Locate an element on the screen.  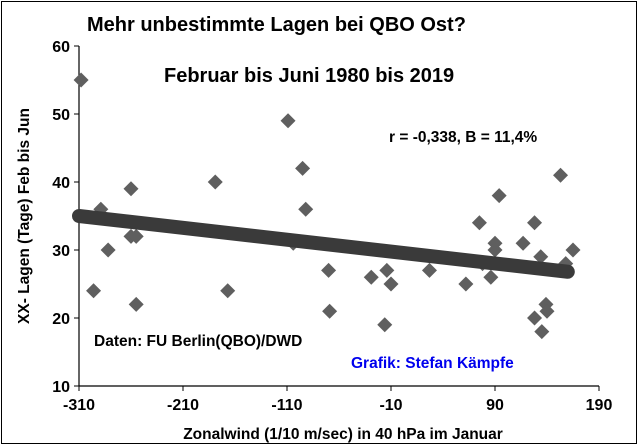
x-tick-label: -10 is located at coordinates (390, 405).